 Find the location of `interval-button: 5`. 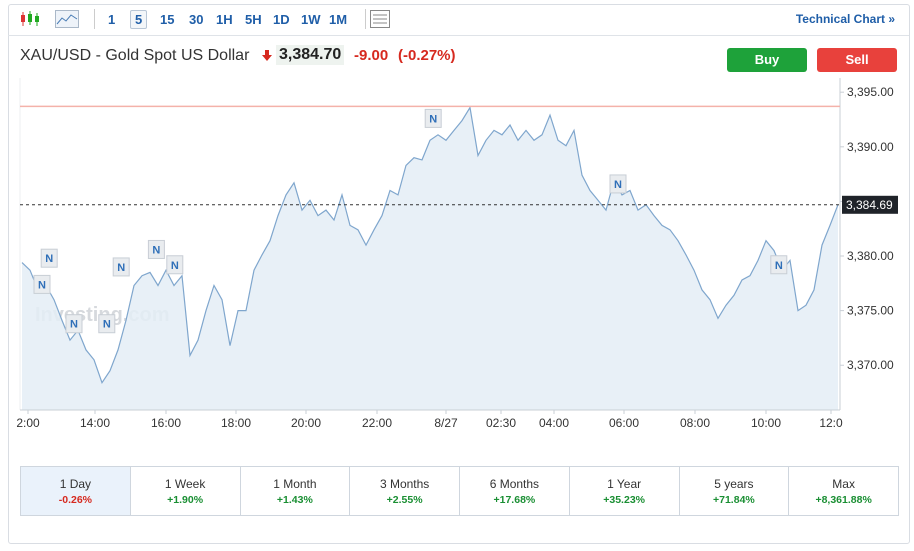

interval-button: 5 is located at coordinates (139, 19).